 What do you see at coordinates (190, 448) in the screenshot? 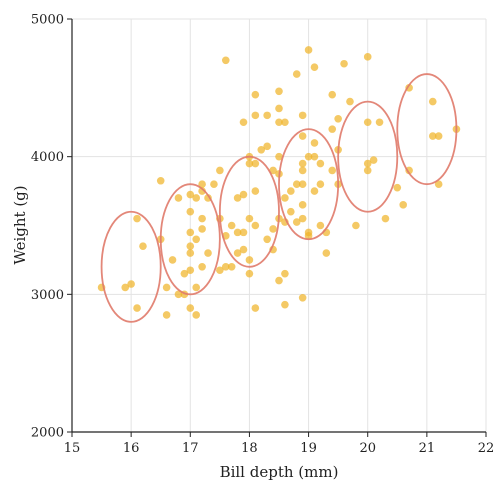
I see `x-tick-label: 17` at bounding box center [190, 448].